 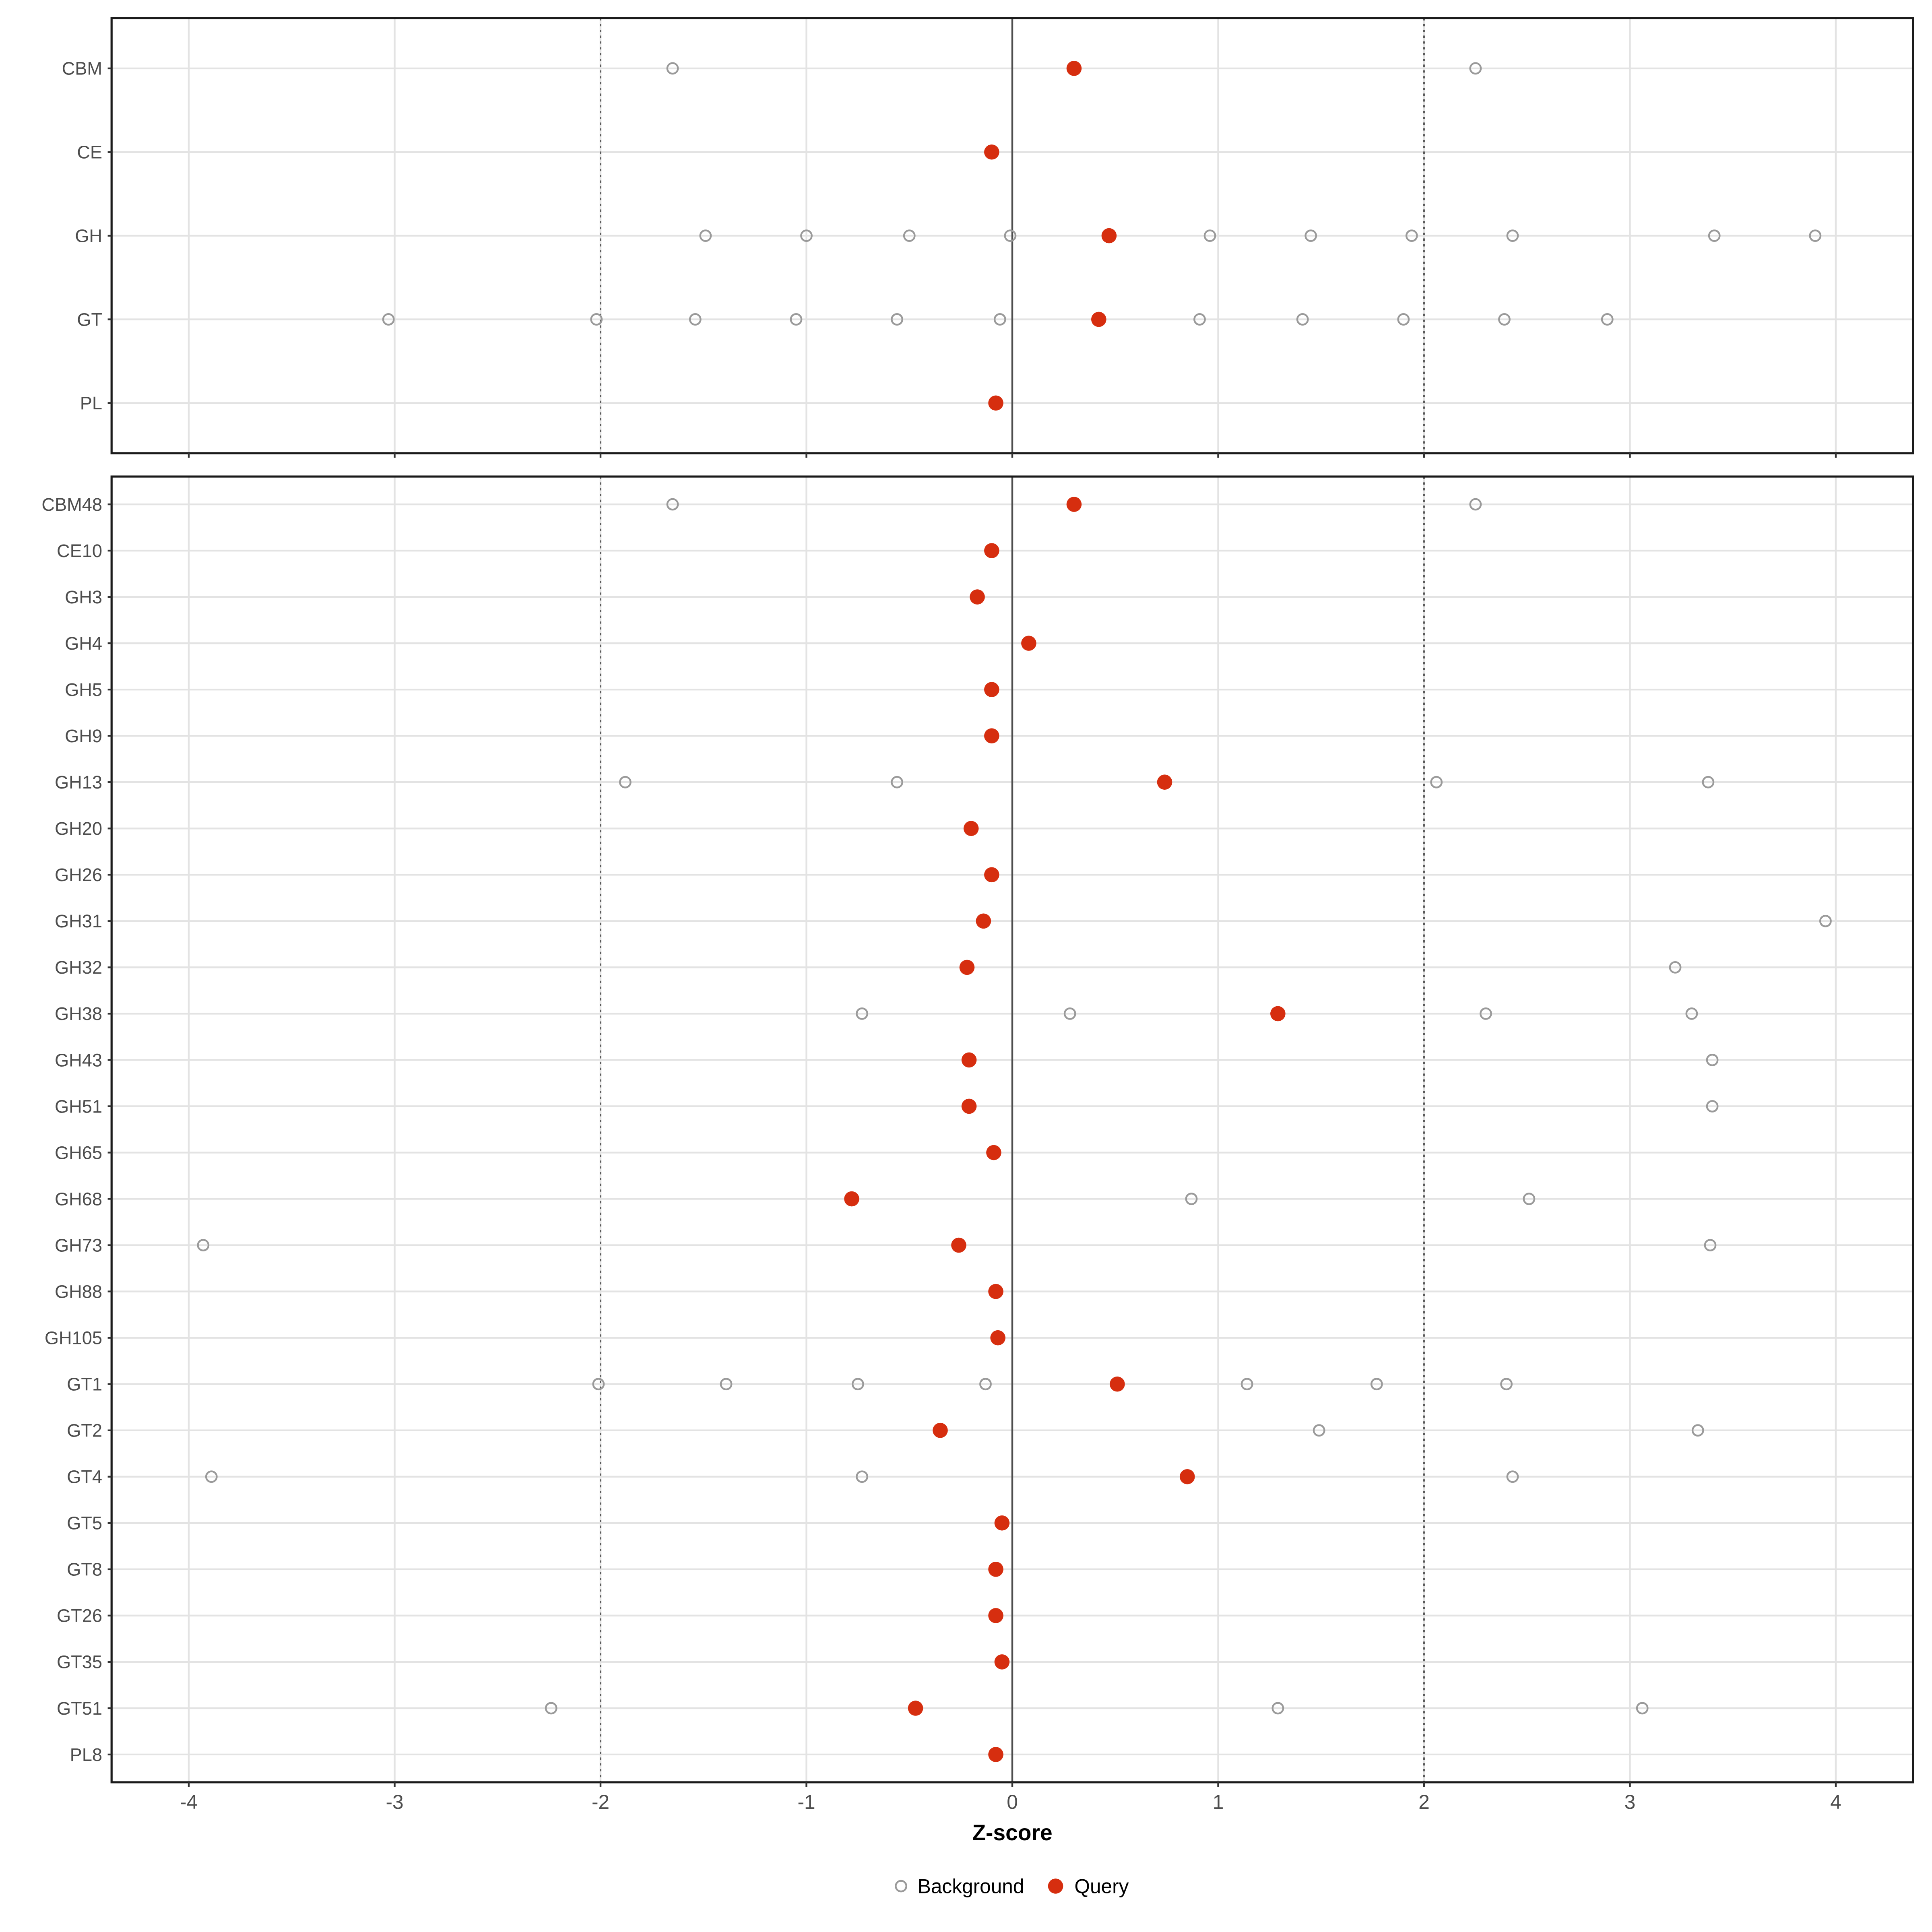 What do you see at coordinates (84, 1569) in the screenshot?
I see `row-label: GT8` at bounding box center [84, 1569].